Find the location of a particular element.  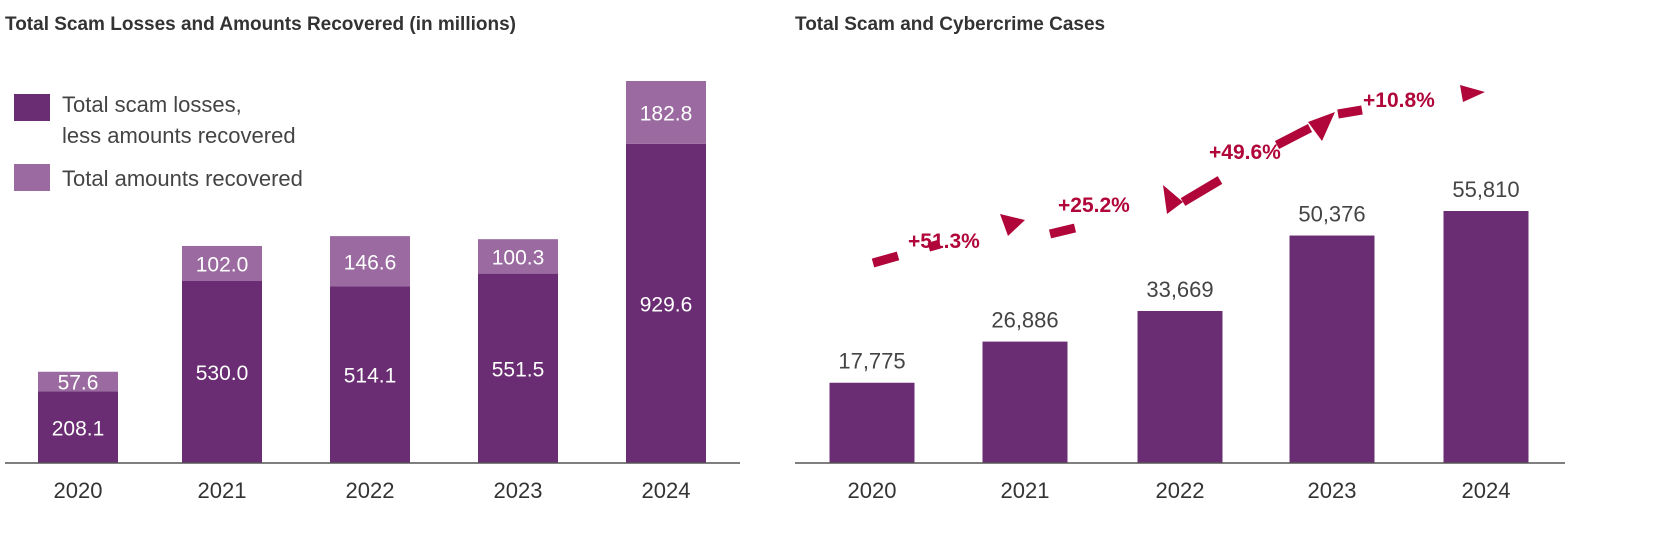

growth-trend-arrow is located at coordinates (1178, 176).